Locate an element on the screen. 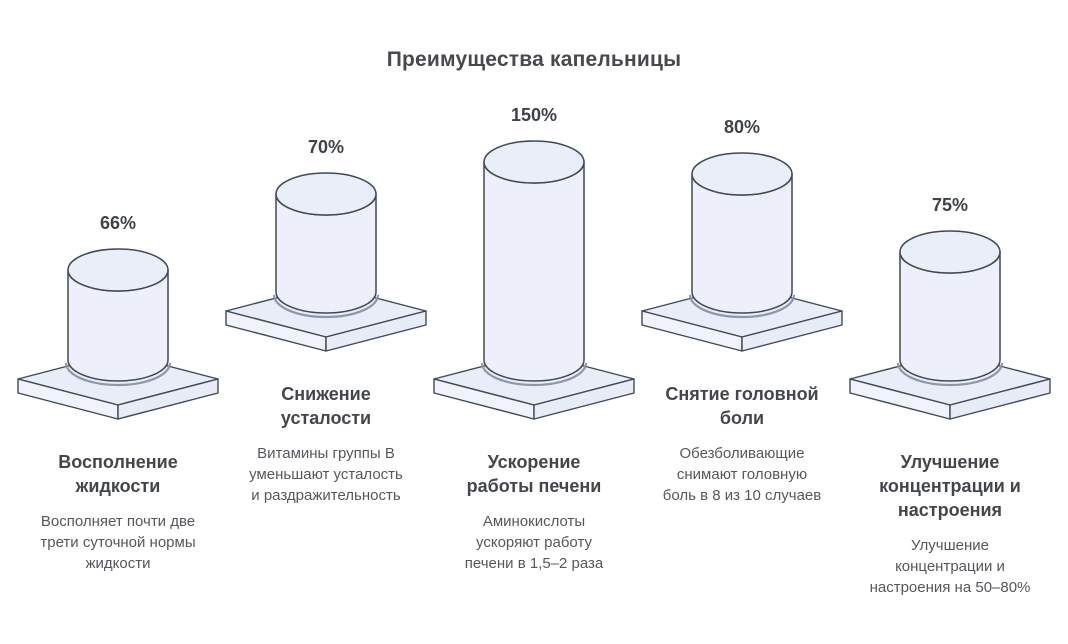 This screenshot has height=644, width=1068. graphic-area: 75% is located at coordinates (950, 250).